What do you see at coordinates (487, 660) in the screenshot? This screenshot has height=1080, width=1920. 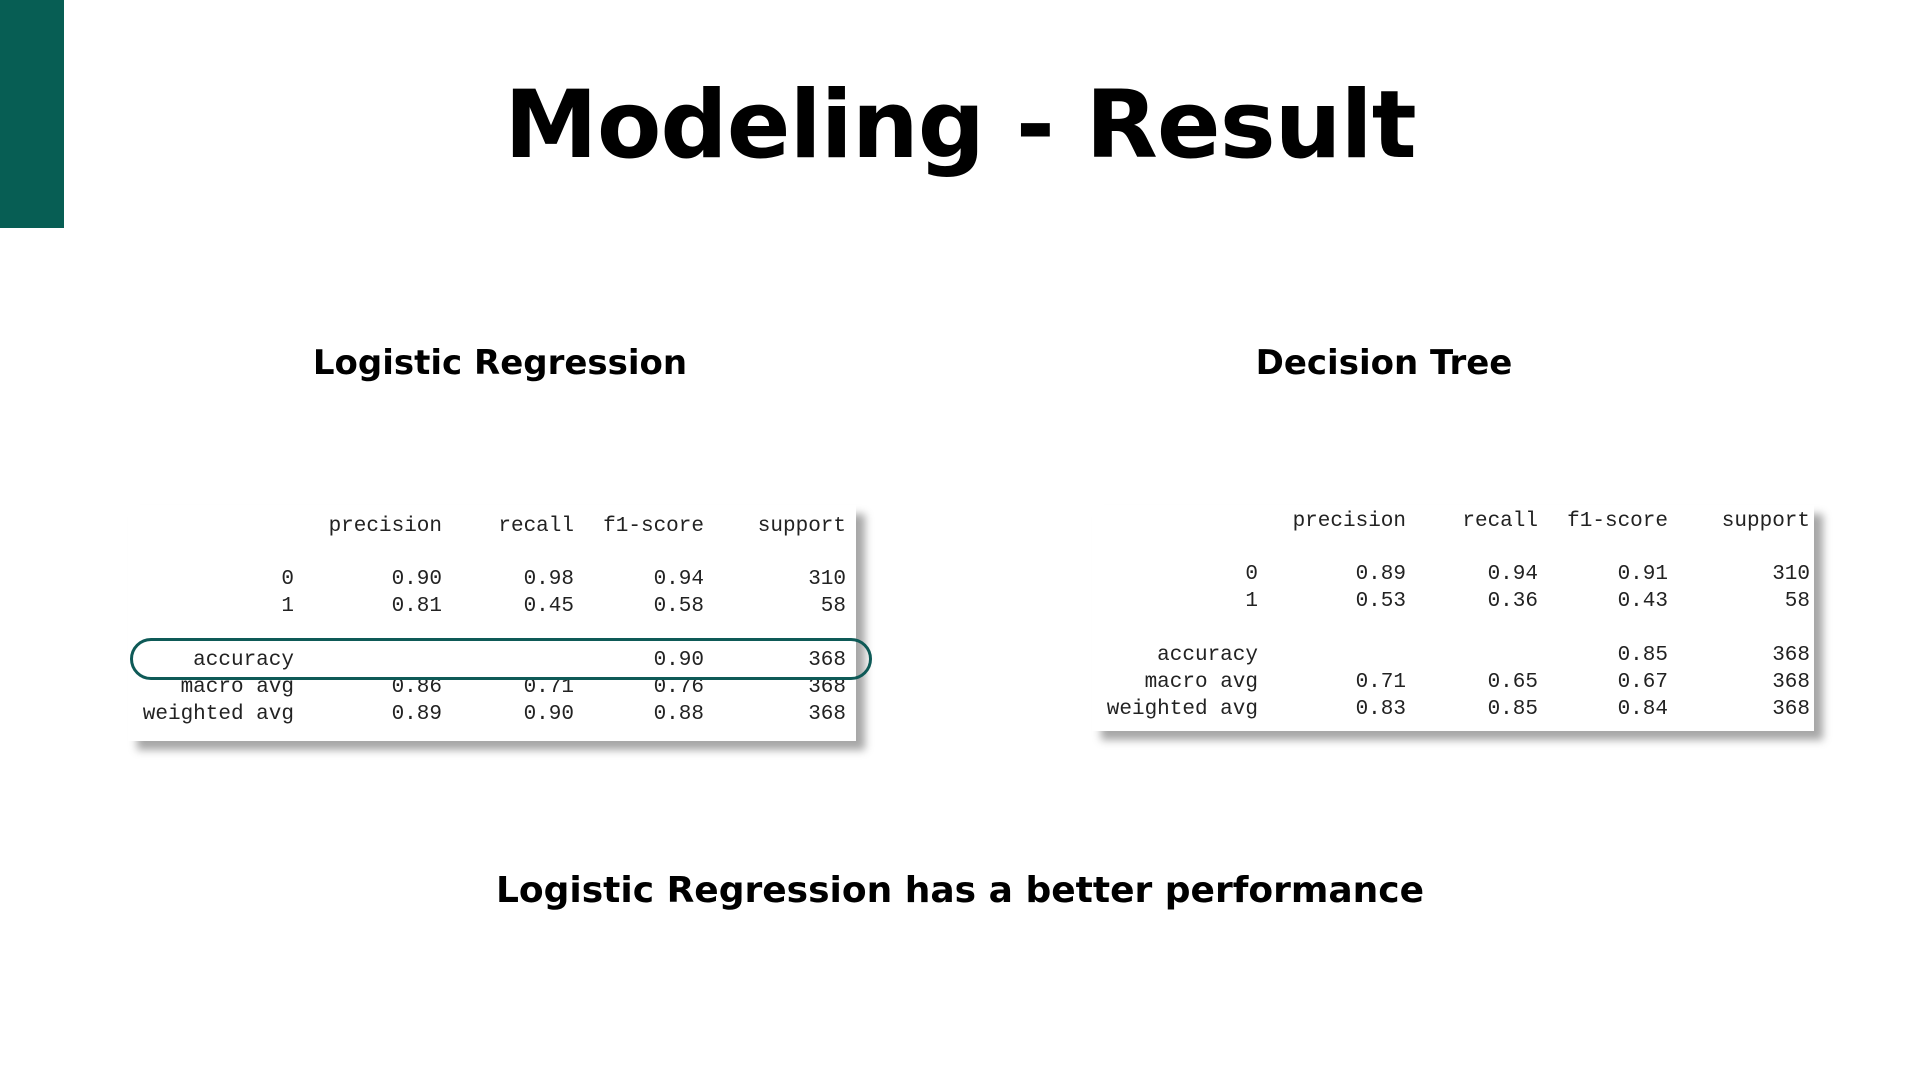 I see `report-row-accuracy: accuracy 0.90 368` at bounding box center [487, 660].